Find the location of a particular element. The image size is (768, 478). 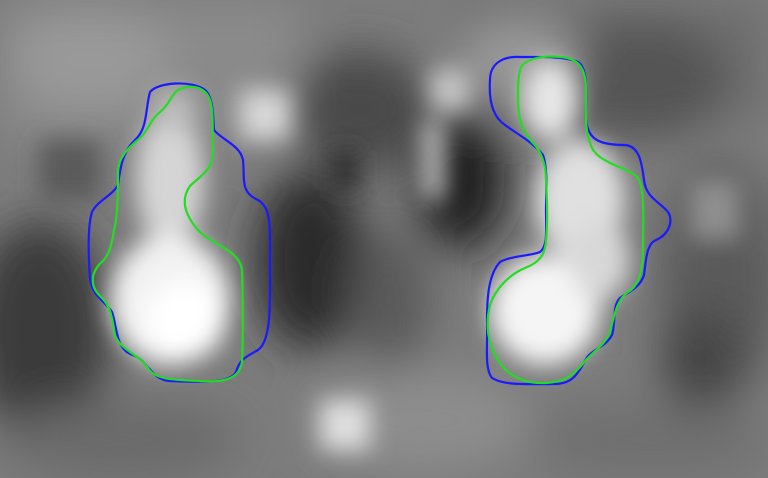

right-bright-region is located at coordinates (560, 212).